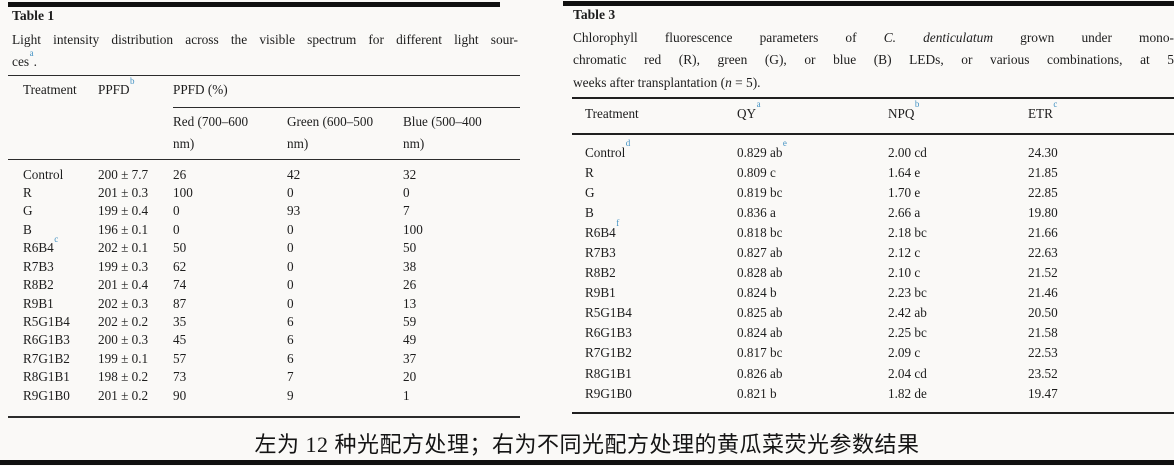  Describe the element at coordinates (608, 373) in the screenshot. I see `table-cell: R8G1B1` at that location.